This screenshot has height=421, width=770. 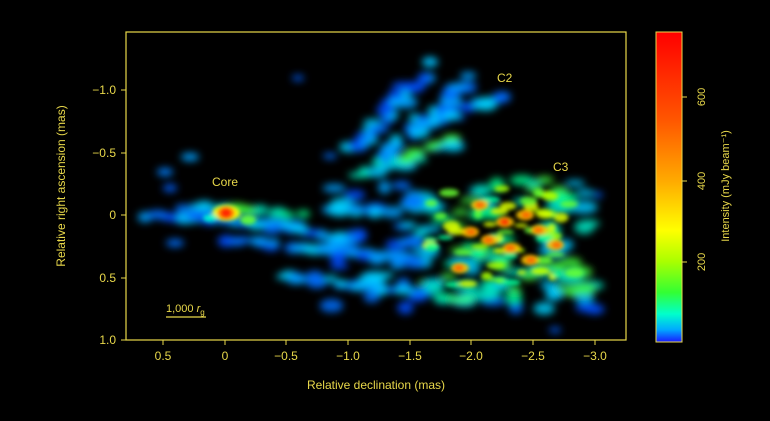 What do you see at coordinates (702, 262) in the screenshot?
I see `colorbar-tick-label: 200` at bounding box center [702, 262].